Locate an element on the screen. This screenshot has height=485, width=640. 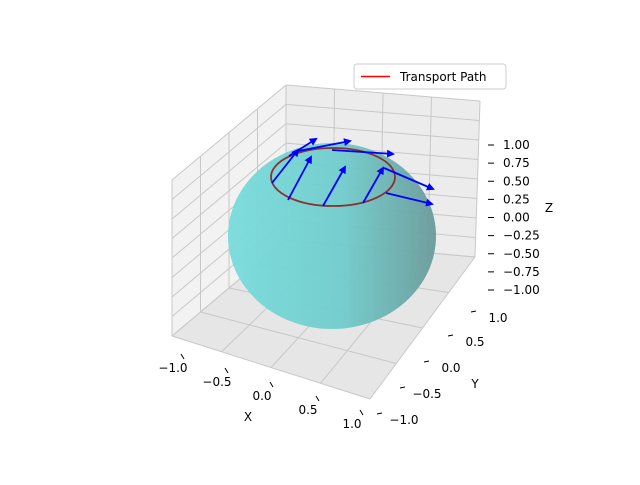
y-axis-label: Y is located at coordinates (474, 384).